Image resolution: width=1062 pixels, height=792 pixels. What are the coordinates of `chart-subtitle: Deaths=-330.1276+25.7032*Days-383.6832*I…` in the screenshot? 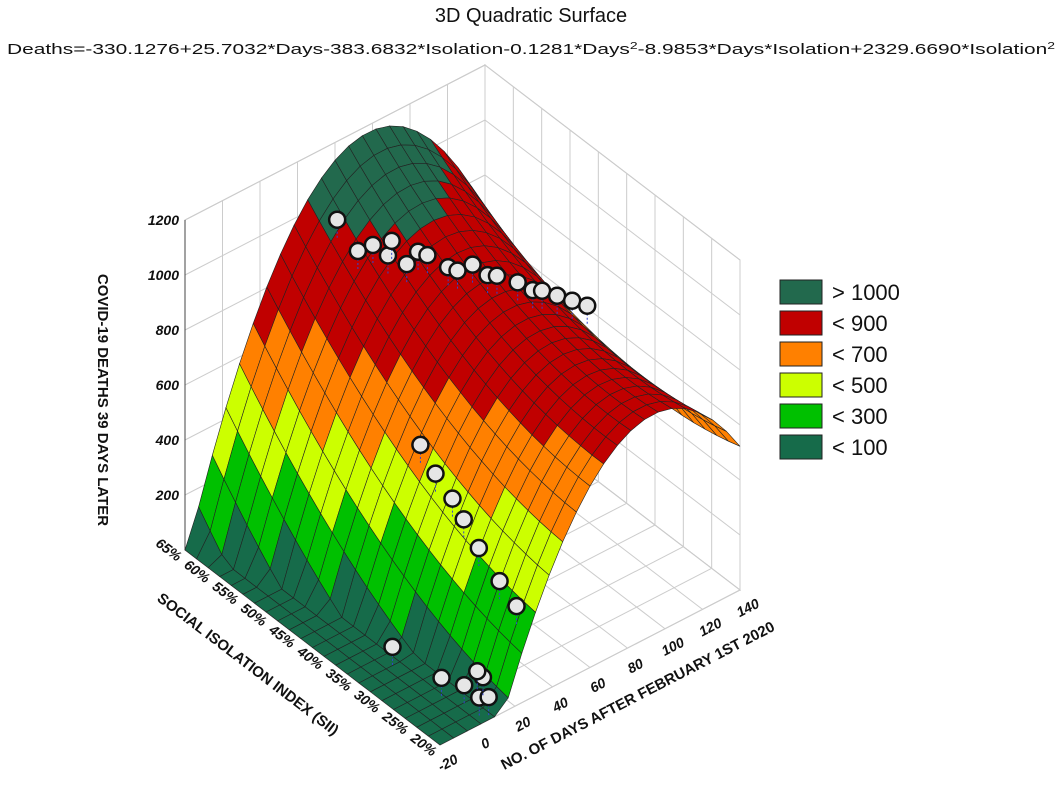 It's located at (531, 50).